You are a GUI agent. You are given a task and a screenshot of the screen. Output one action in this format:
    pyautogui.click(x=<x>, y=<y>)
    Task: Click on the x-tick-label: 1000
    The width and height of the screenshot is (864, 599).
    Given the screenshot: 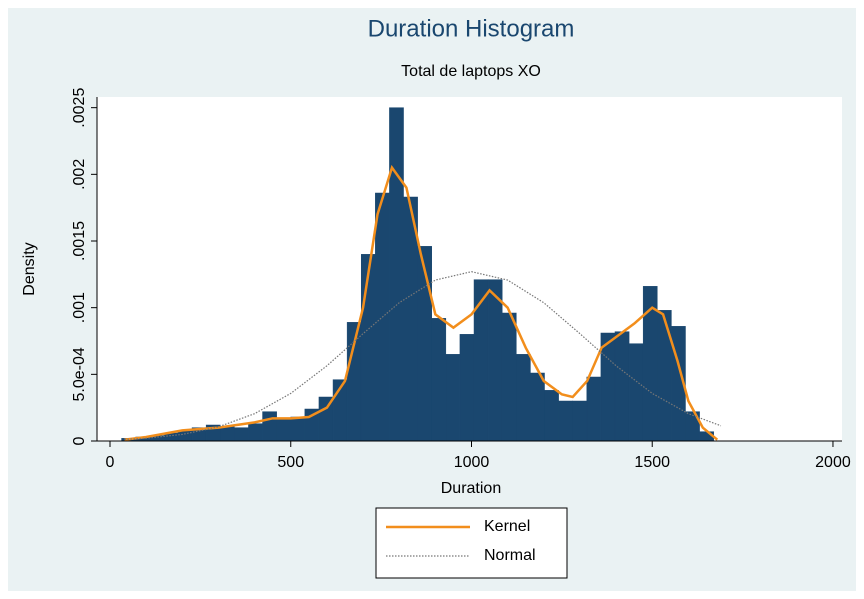 What is the action you would take?
    pyautogui.click(x=472, y=462)
    